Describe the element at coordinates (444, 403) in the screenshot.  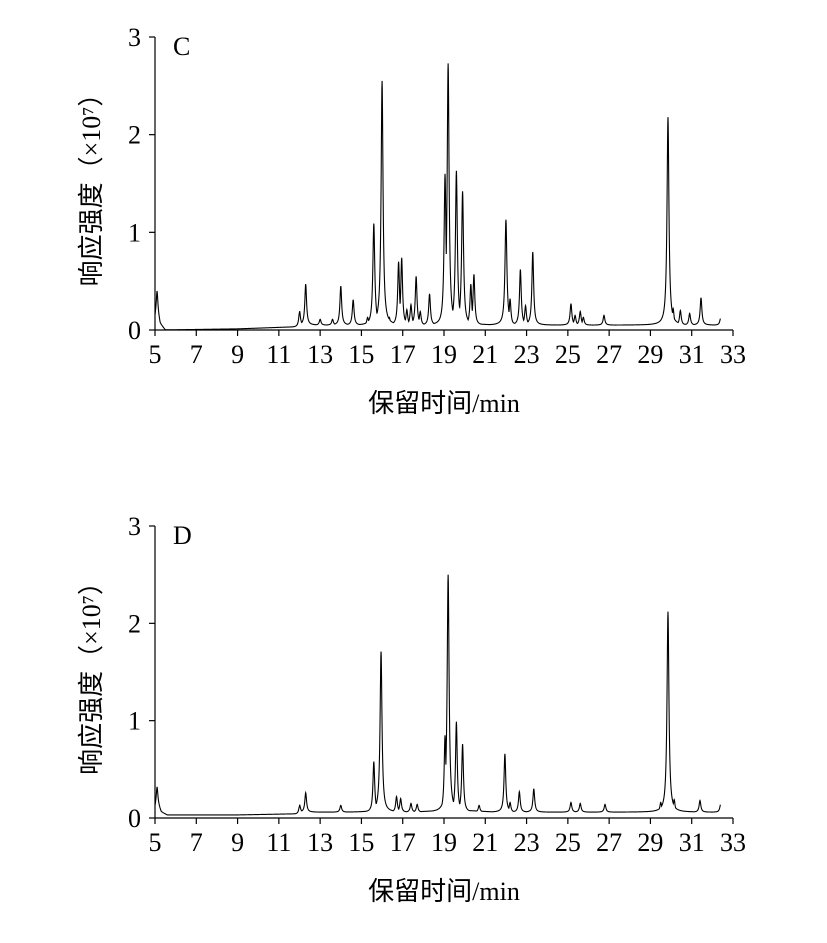
I see `x-axis-label: 保留时间/min` at that location.